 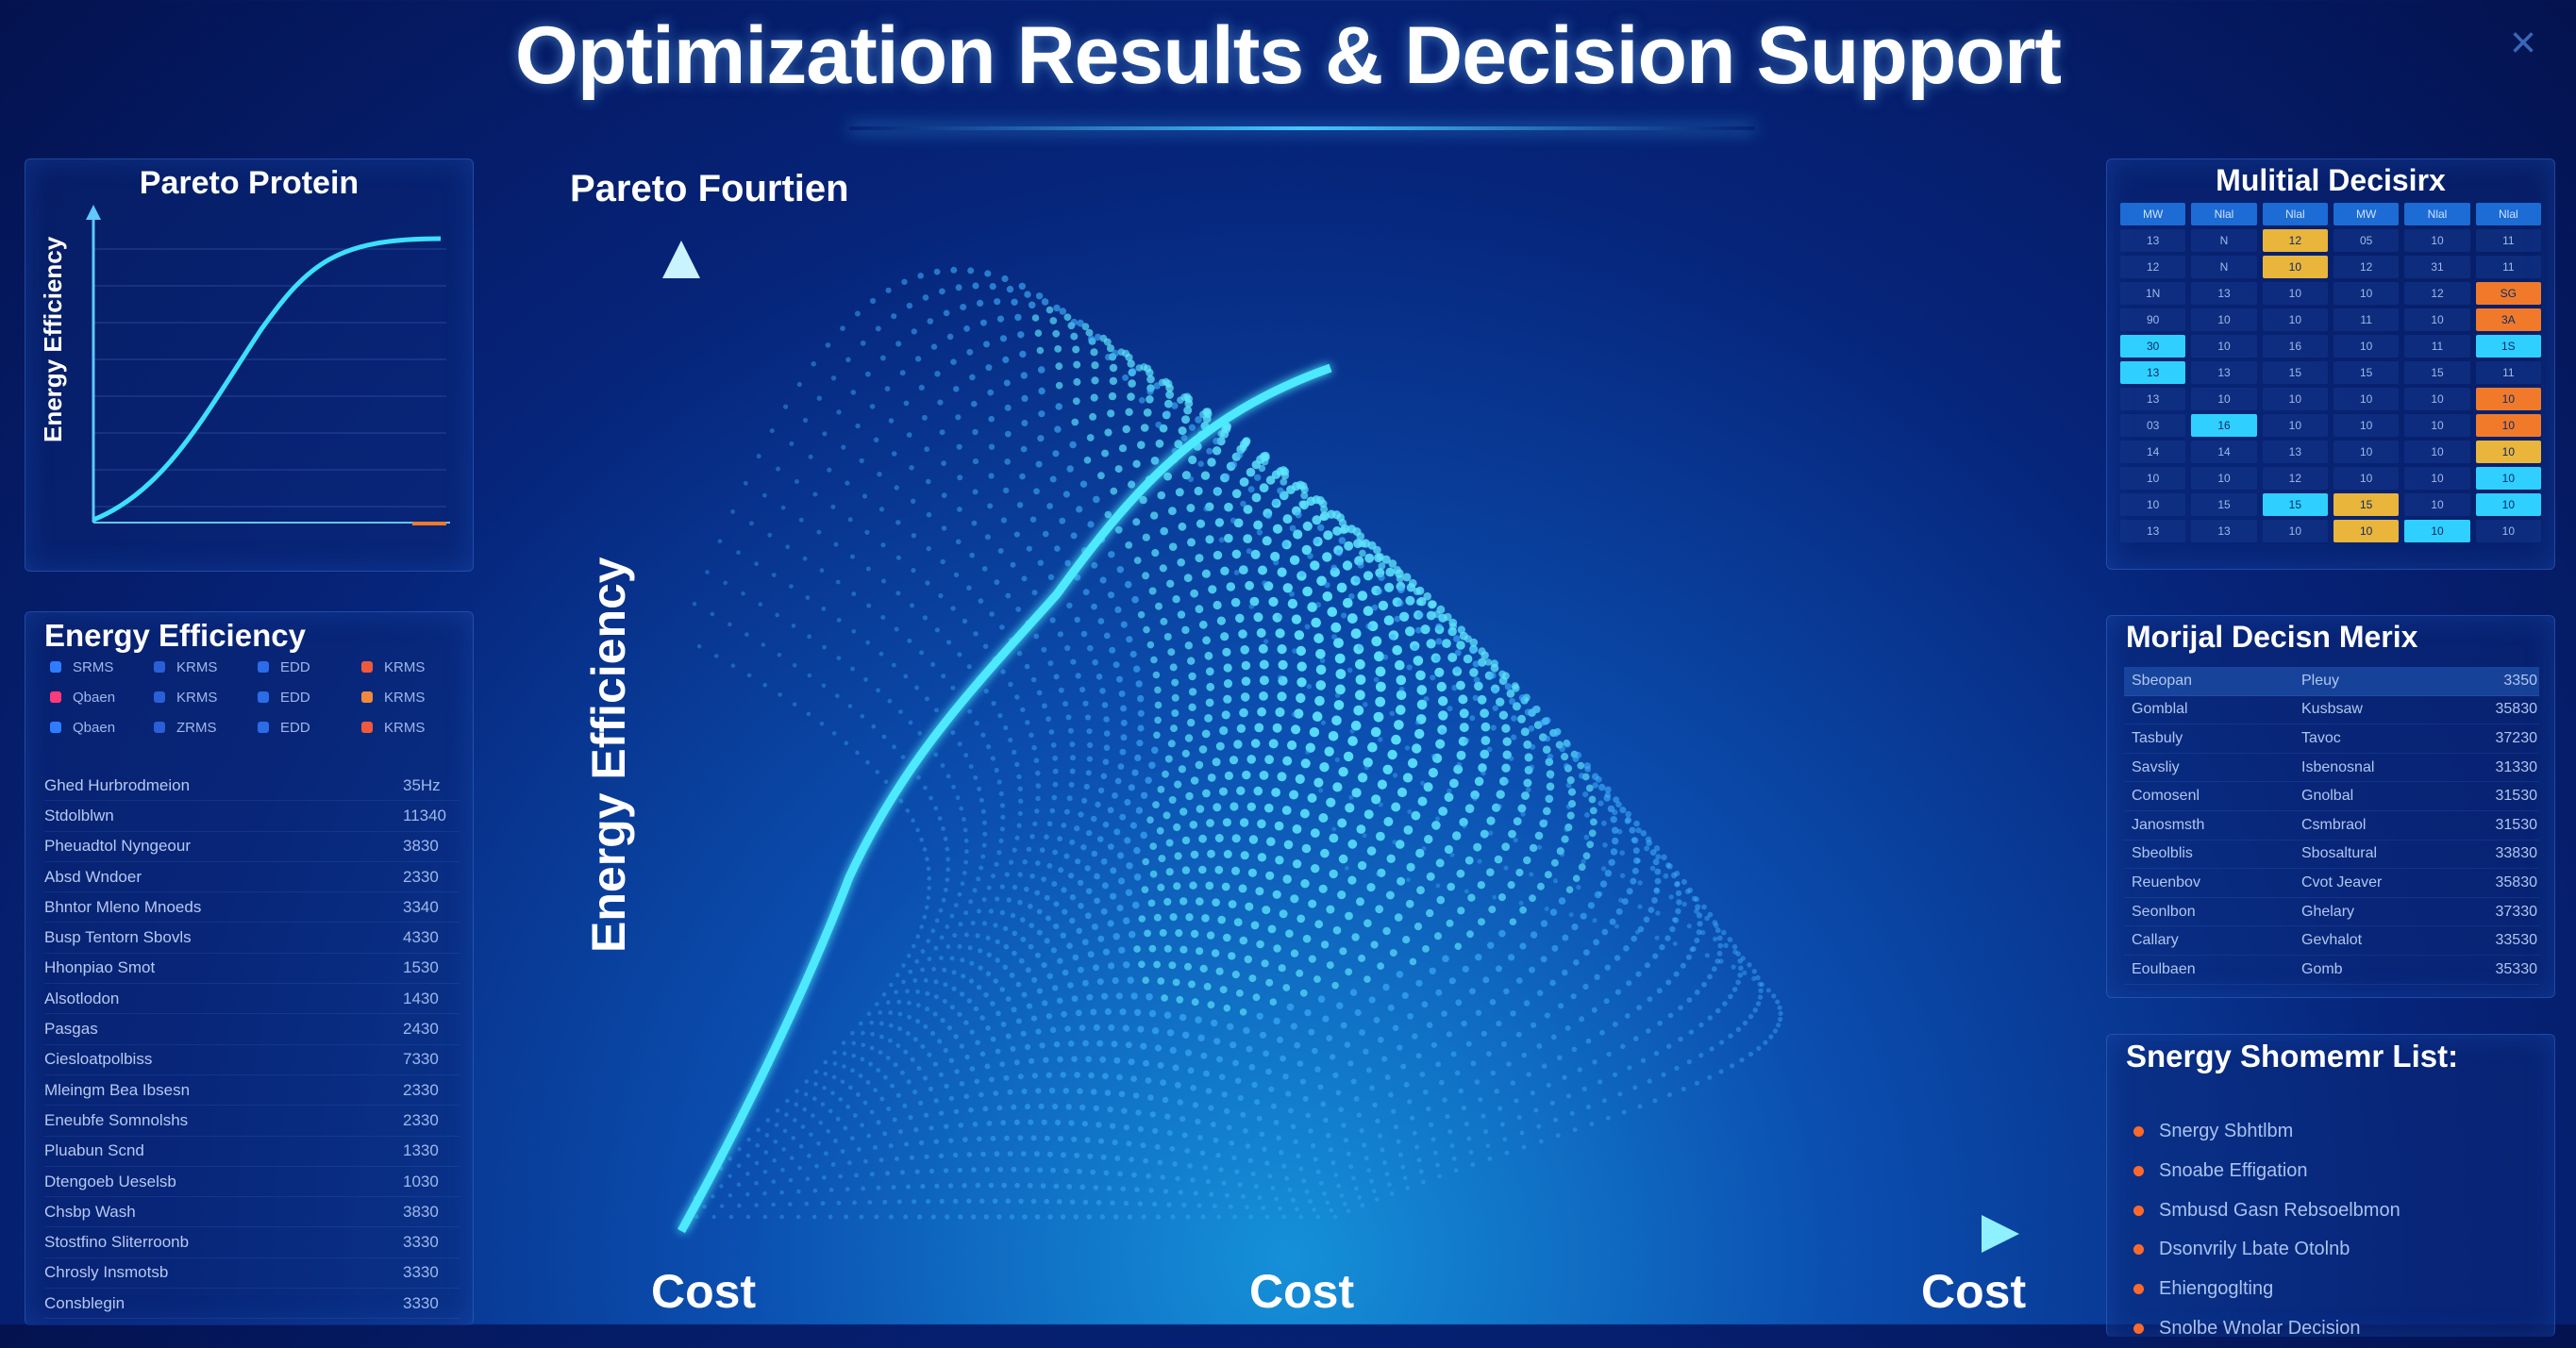 I want to click on list-item-label: Ciesloatpolbiss, so click(x=98, y=1059).